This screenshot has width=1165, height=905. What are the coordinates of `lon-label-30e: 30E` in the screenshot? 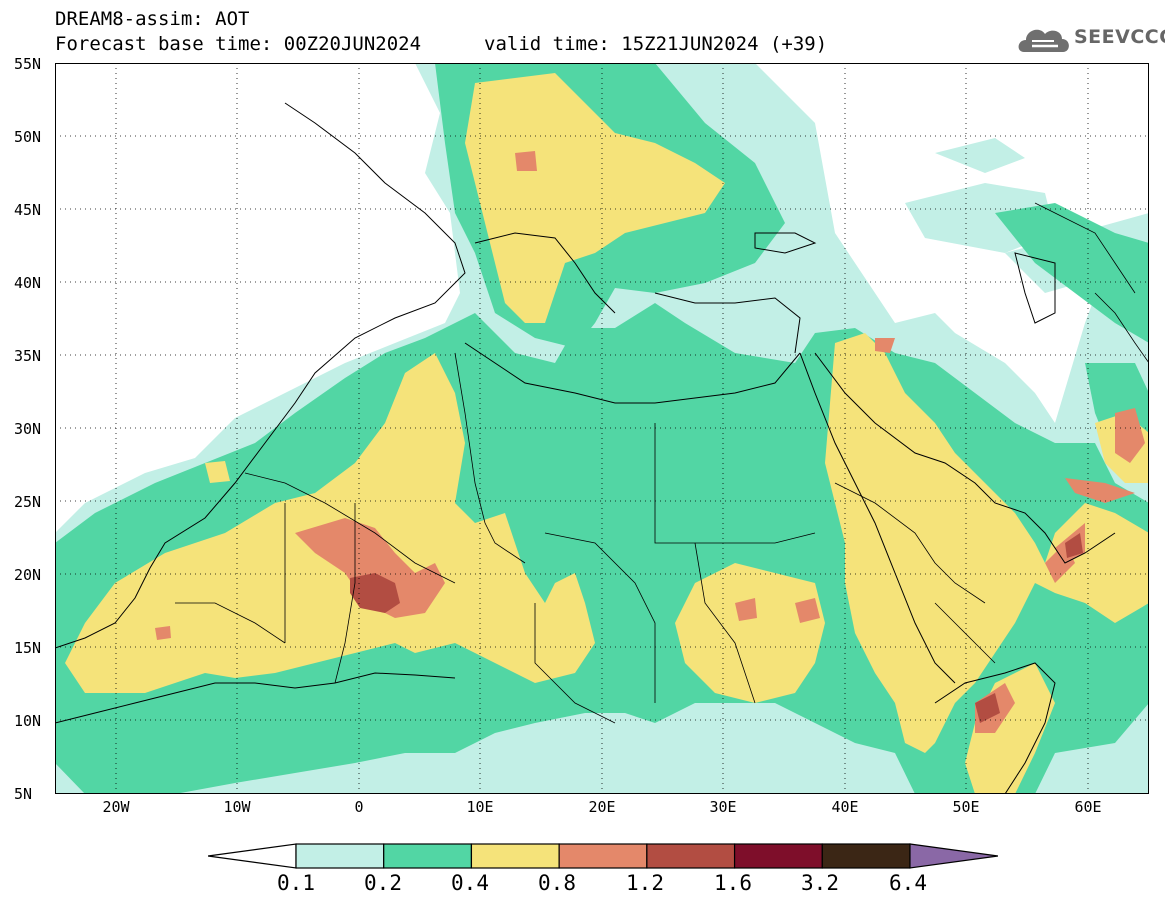 It's located at (723, 807).